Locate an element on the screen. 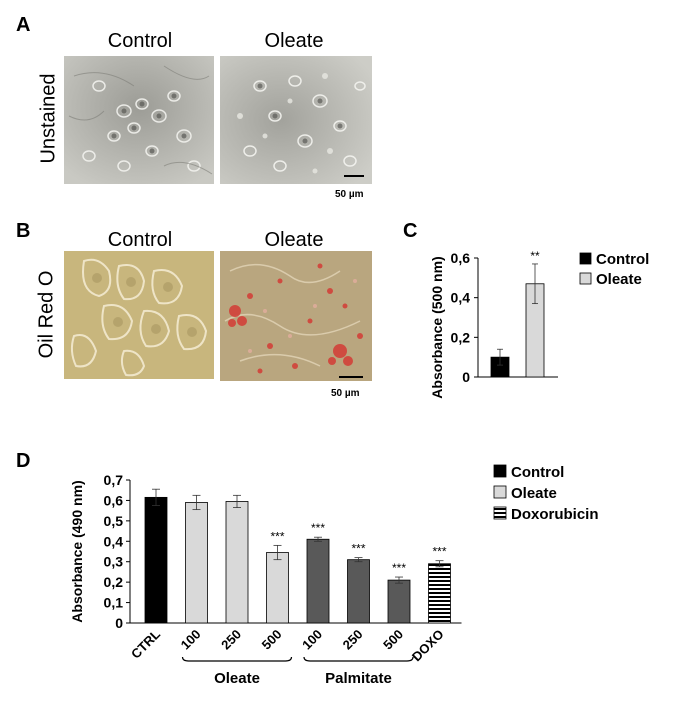 The height and width of the screenshot is (702, 674). panel-b-micrograph-control-image is located at coordinates (139, 315).